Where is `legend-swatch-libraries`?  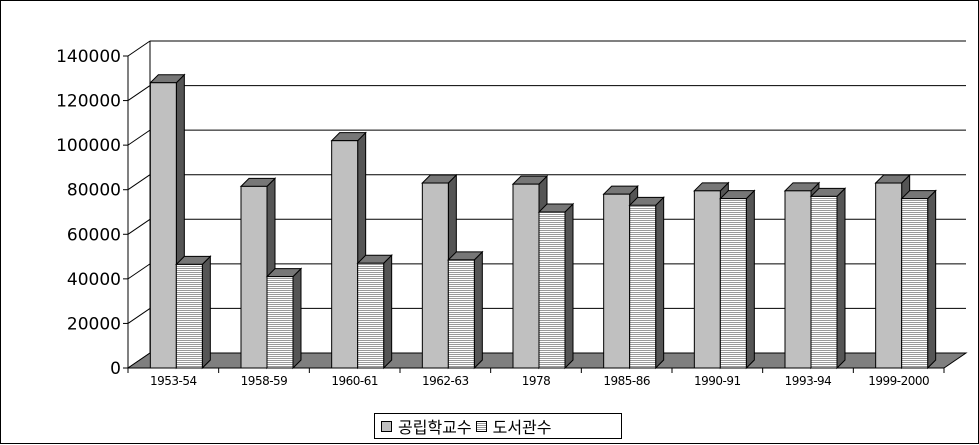 legend-swatch-libraries is located at coordinates (481, 426).